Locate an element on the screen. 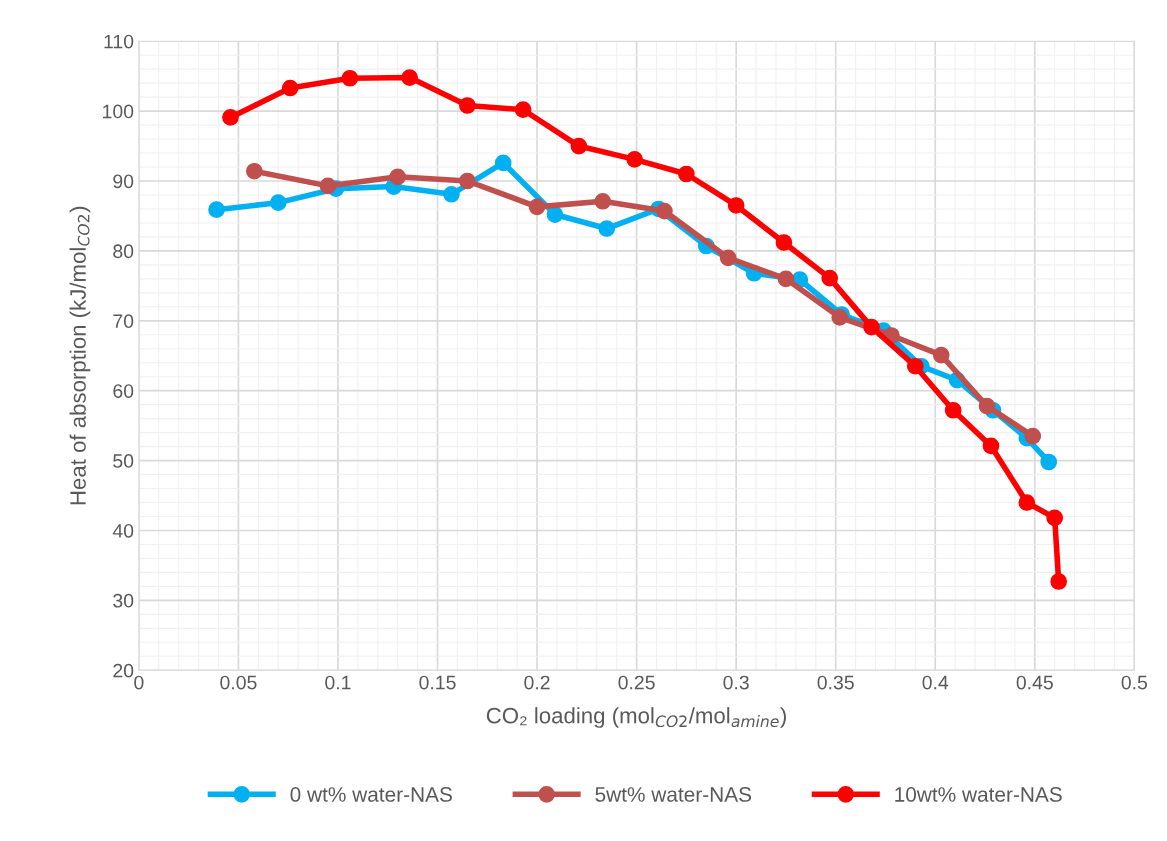  x-tick-label: 0.05 is located at coordinates (238, 682).